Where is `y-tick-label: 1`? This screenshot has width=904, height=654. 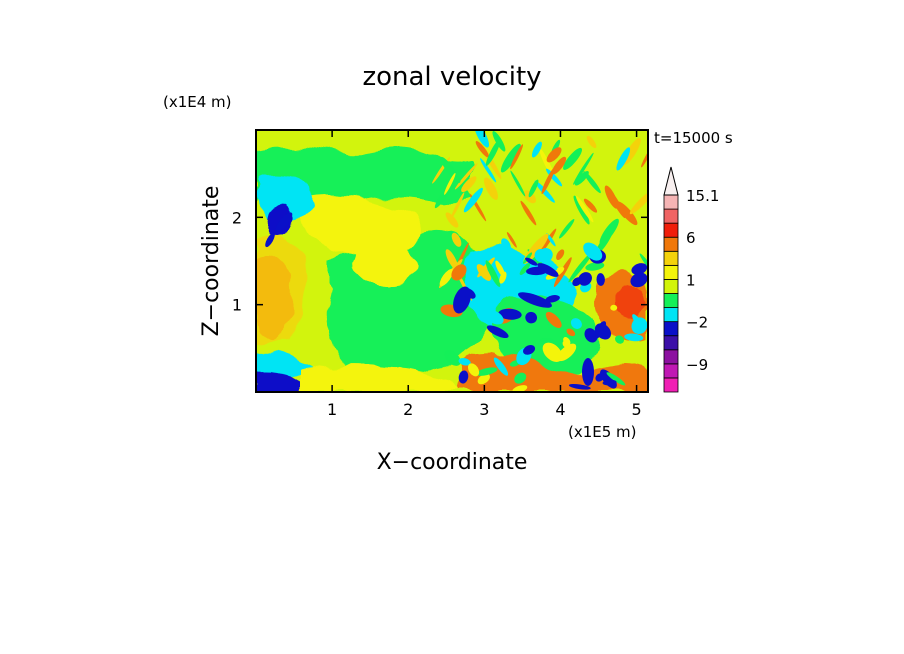 y-tick-label: 1 is located at coordinates (237, 305).